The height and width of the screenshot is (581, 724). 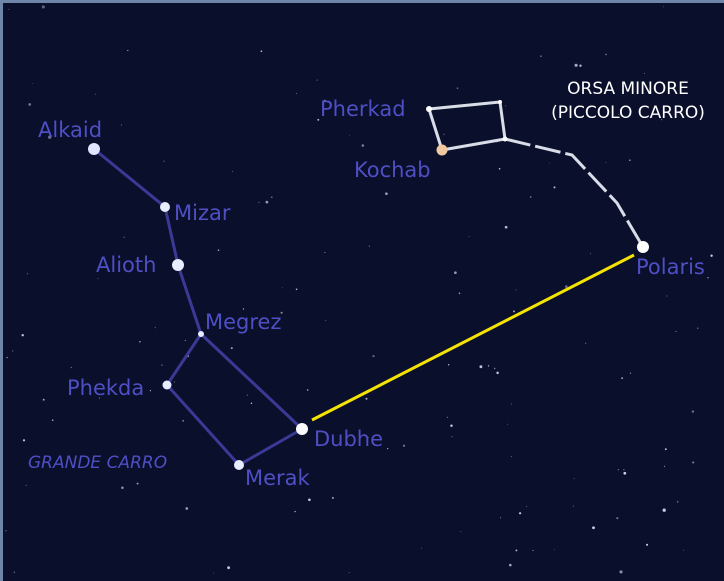 I want to click on star-label: Alioth, so click(x=126, y=265).